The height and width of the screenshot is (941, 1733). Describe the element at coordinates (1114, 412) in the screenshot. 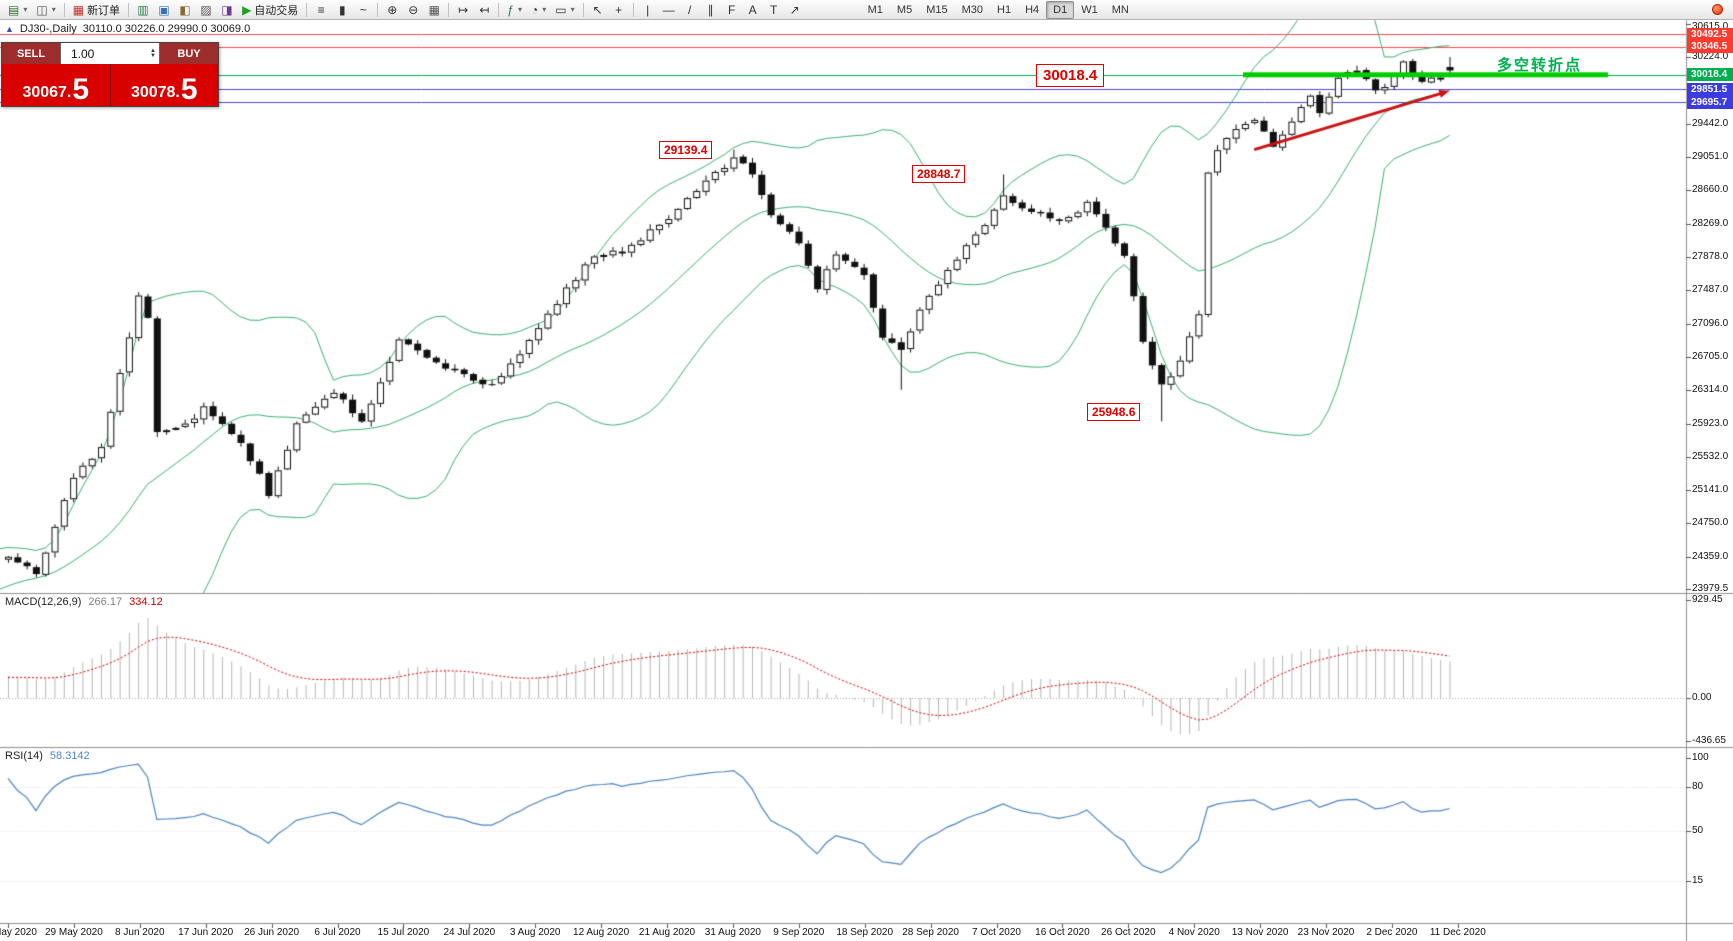

I see `price-annotation: 25948.6` at that location.